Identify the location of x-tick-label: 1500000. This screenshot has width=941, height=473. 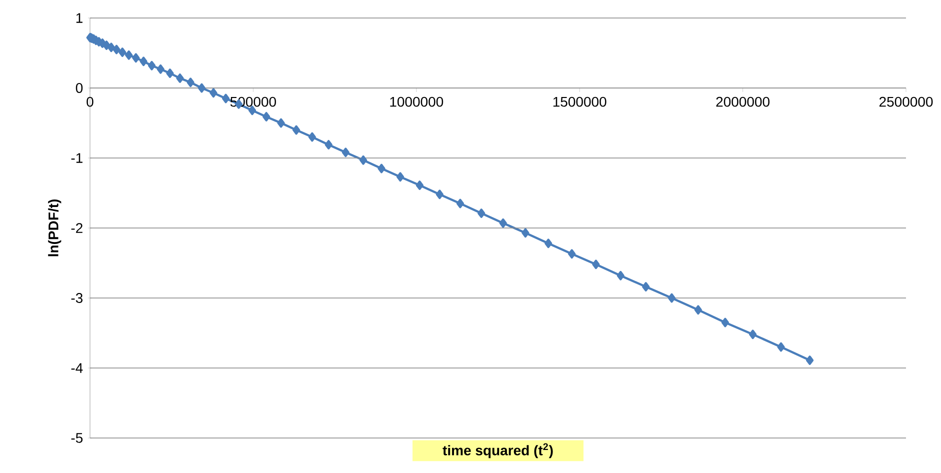
(579, 101).